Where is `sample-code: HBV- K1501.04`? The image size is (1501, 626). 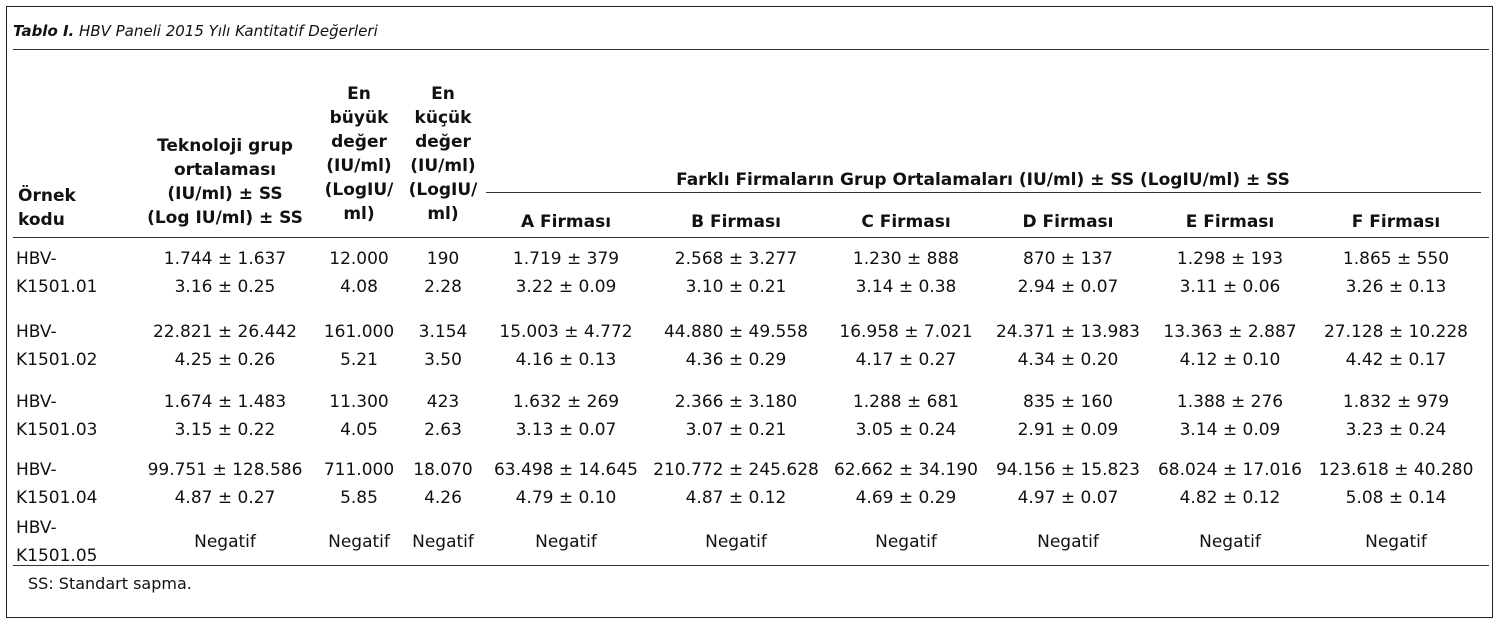 sample-code: HBV- K1501.04 is located at coordinates (56, 484).